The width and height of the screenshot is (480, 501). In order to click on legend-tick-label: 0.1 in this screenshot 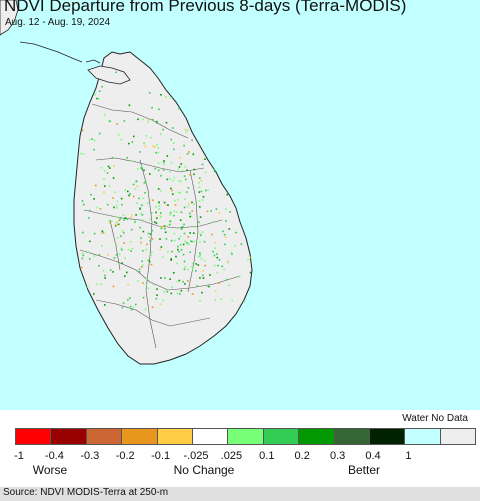, I will do `click(267, 456)`.